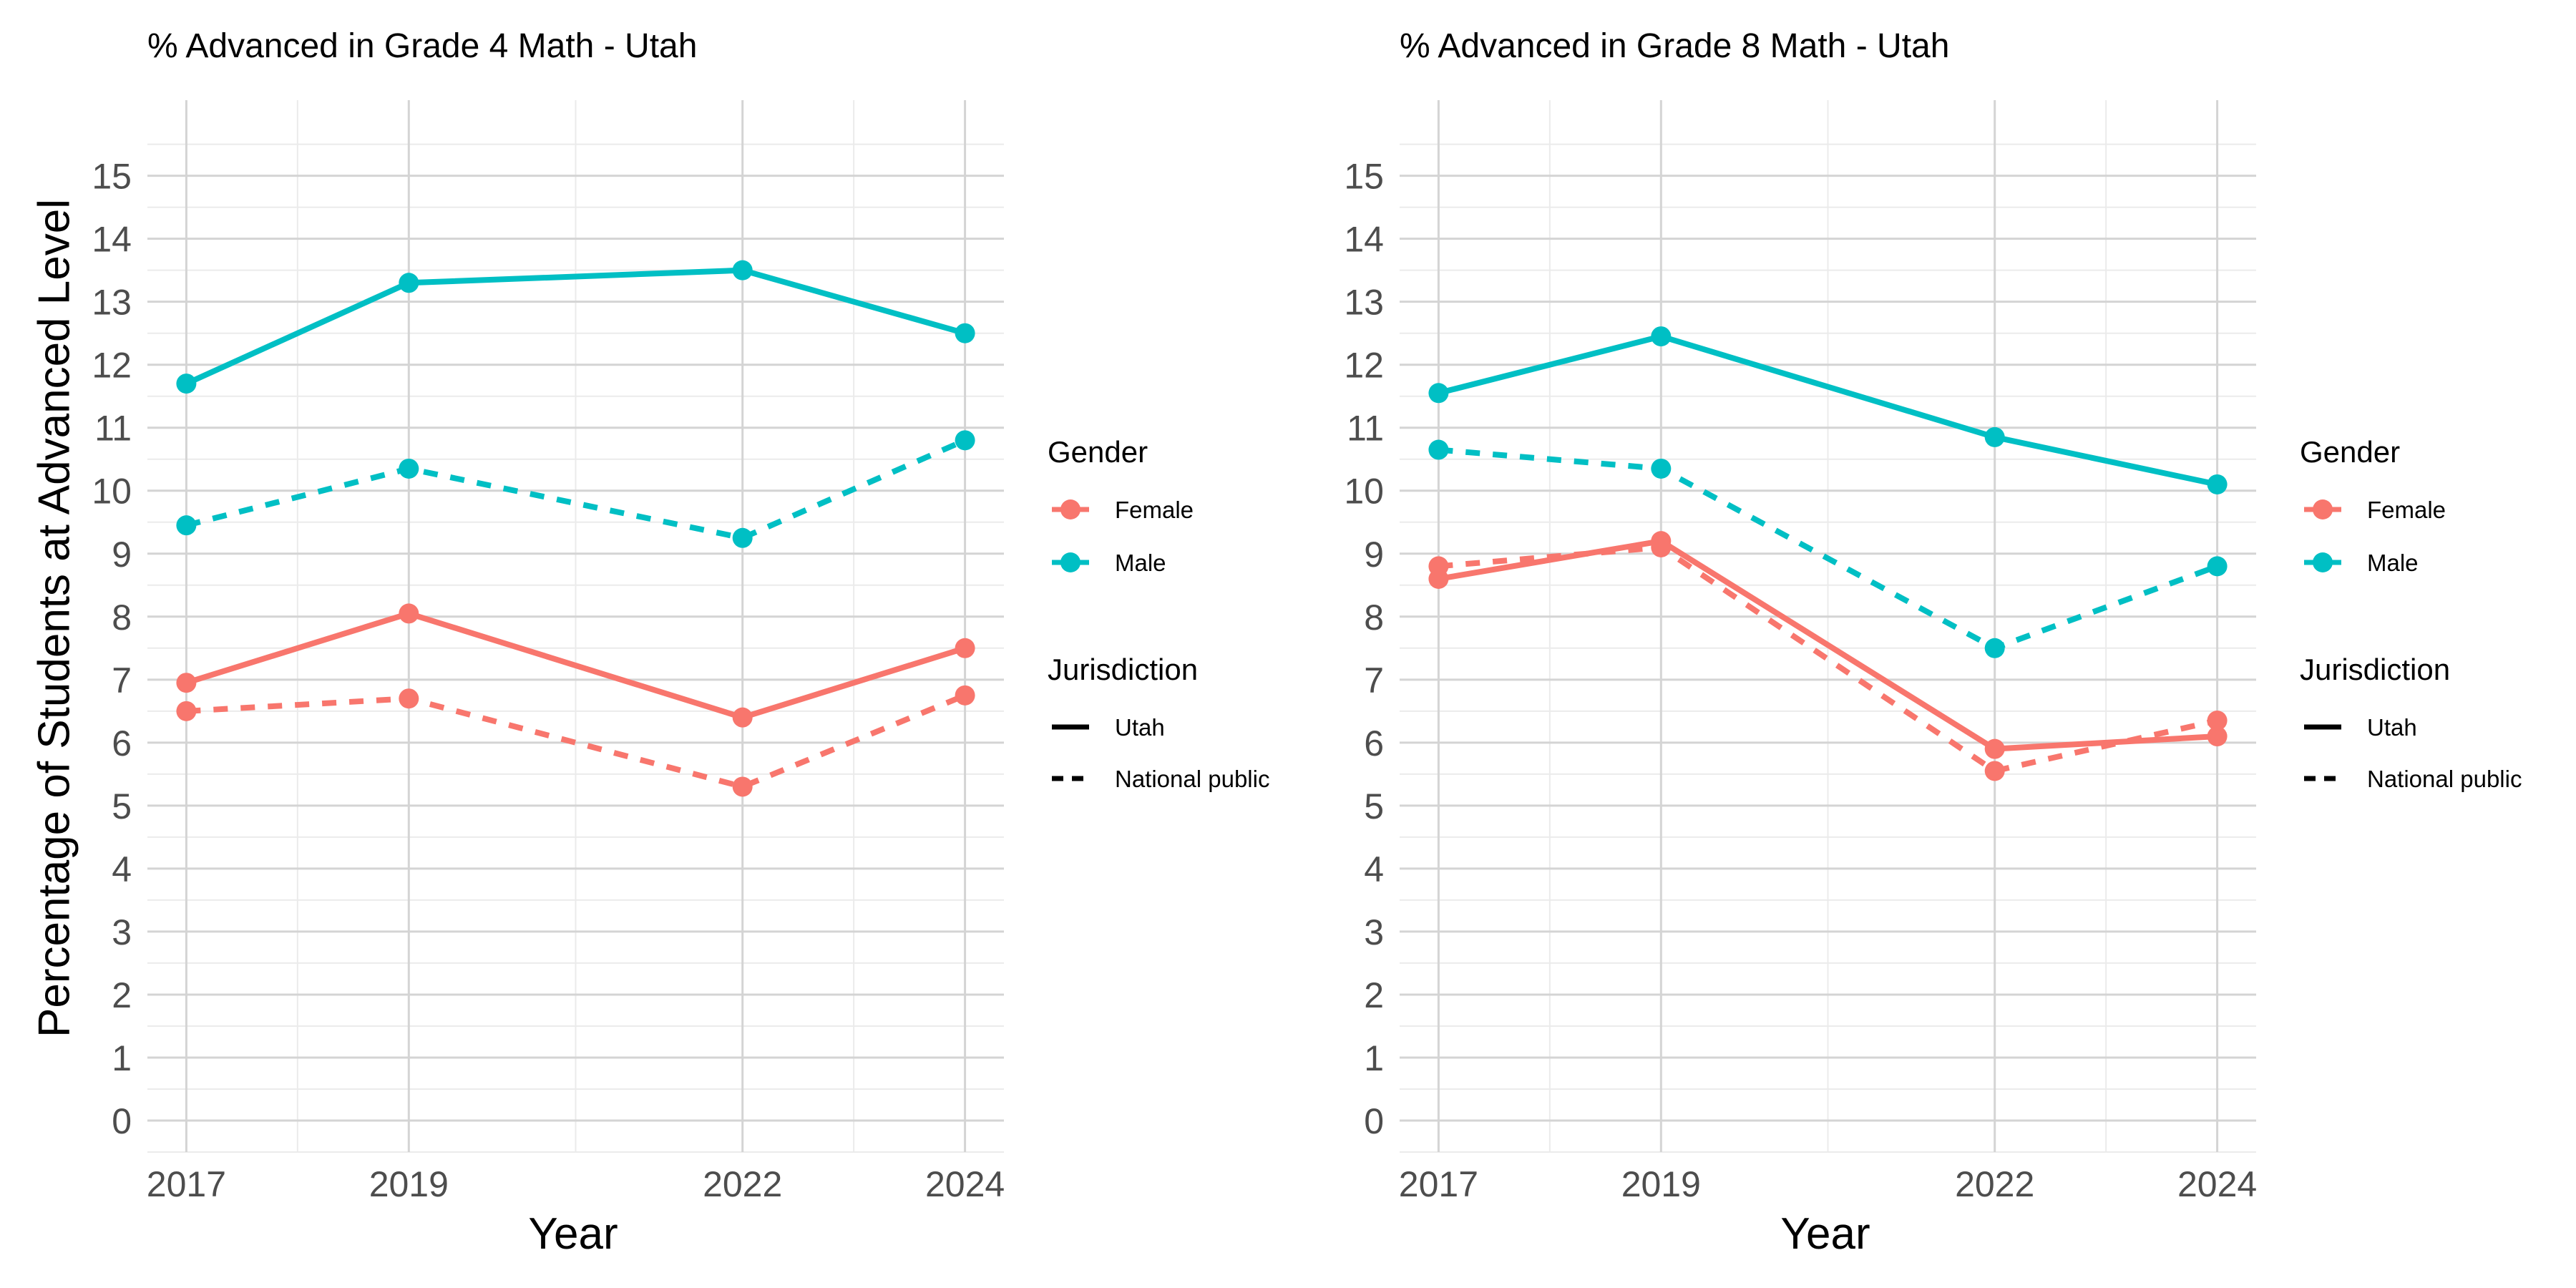 Image resolution: width=2576 pixels, height=1288 pixels. I want to click on series-line-female-utah, so click(575, 665).